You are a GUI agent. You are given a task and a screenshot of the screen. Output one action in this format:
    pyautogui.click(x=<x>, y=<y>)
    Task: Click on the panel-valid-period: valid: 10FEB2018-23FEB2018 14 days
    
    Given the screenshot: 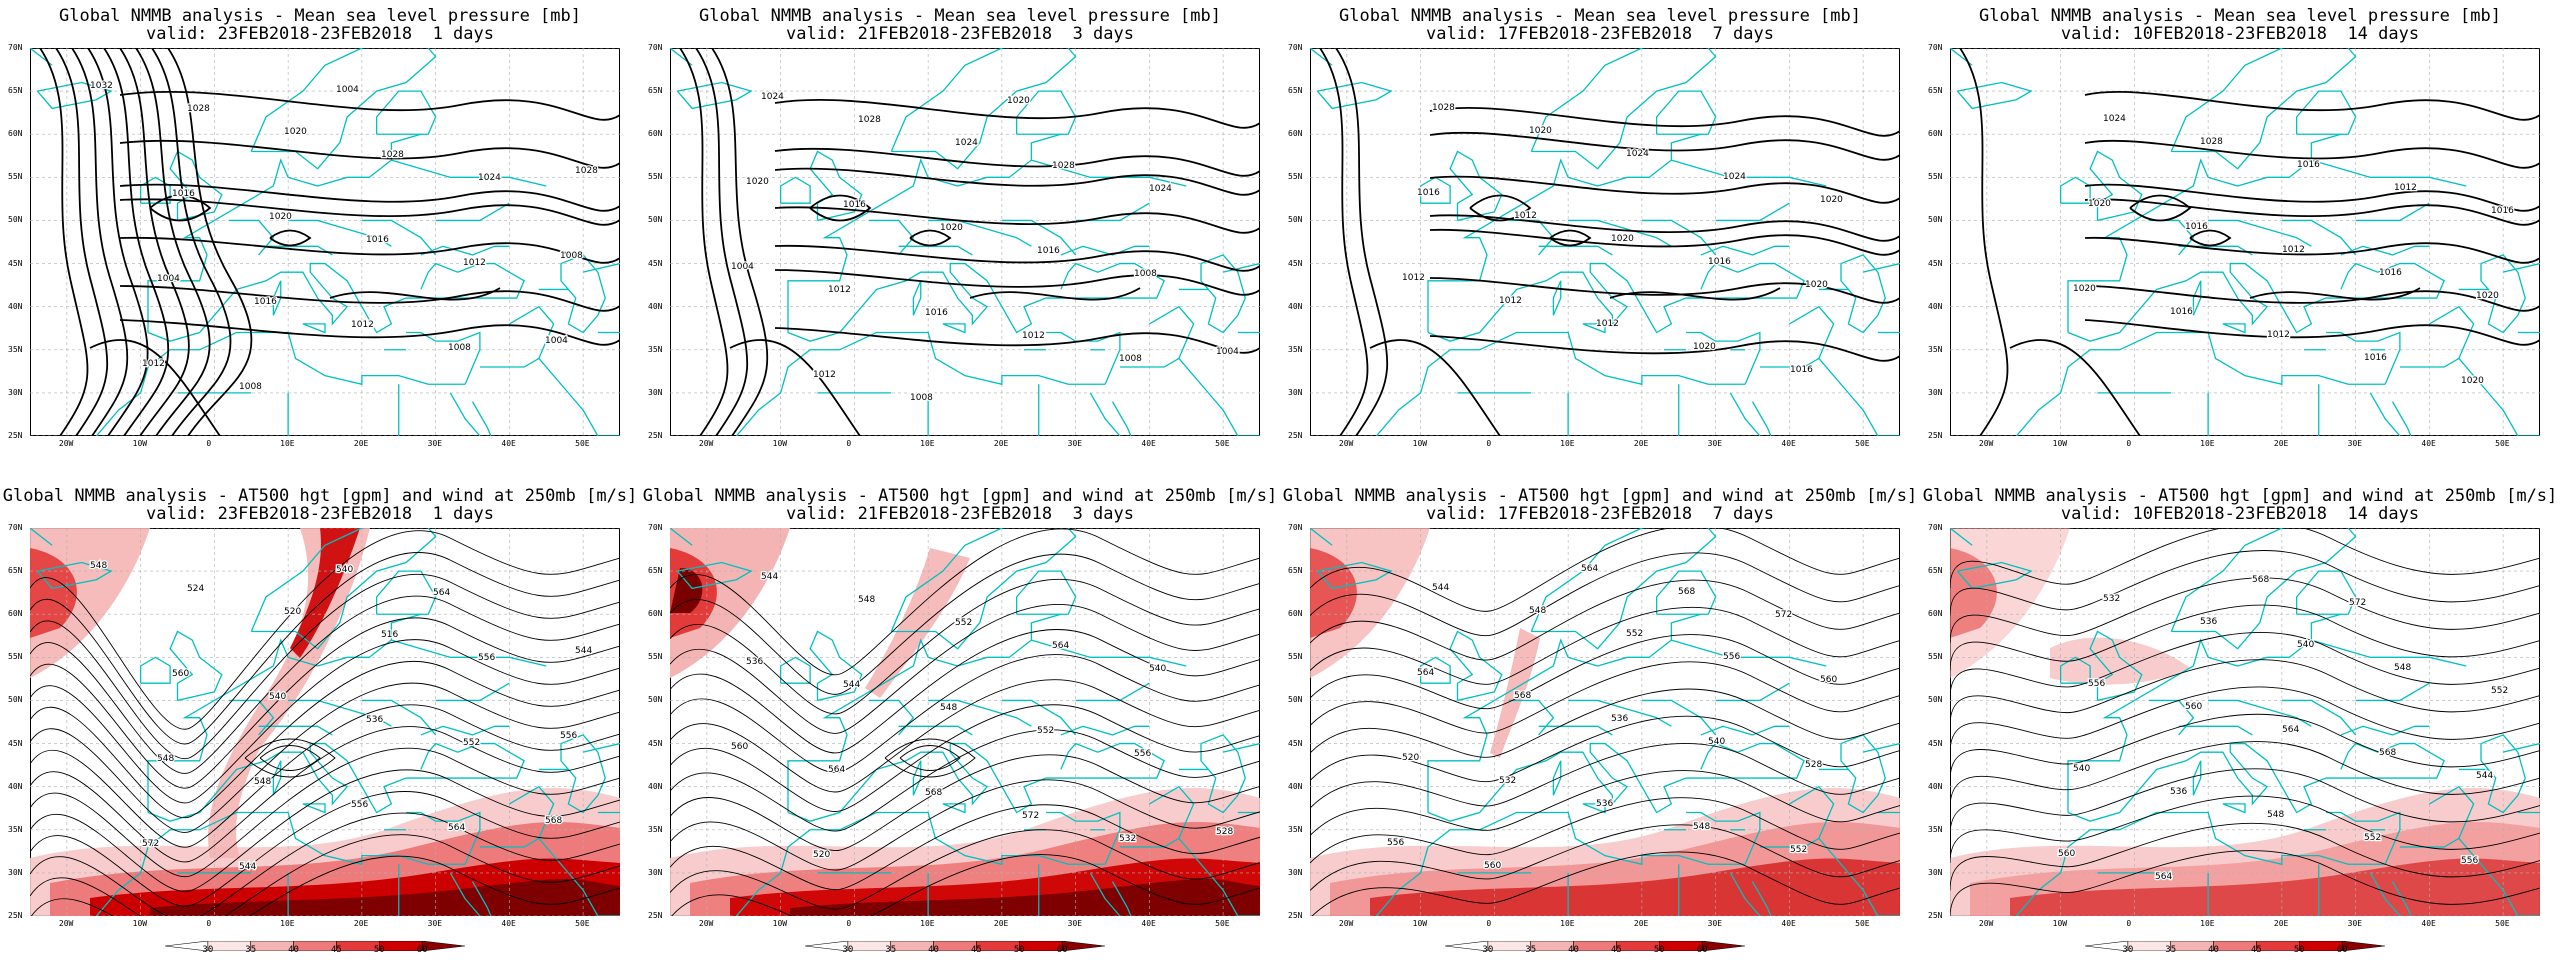 What is the action you would take?
    pyautogui.click(x=2240, y=34)
    